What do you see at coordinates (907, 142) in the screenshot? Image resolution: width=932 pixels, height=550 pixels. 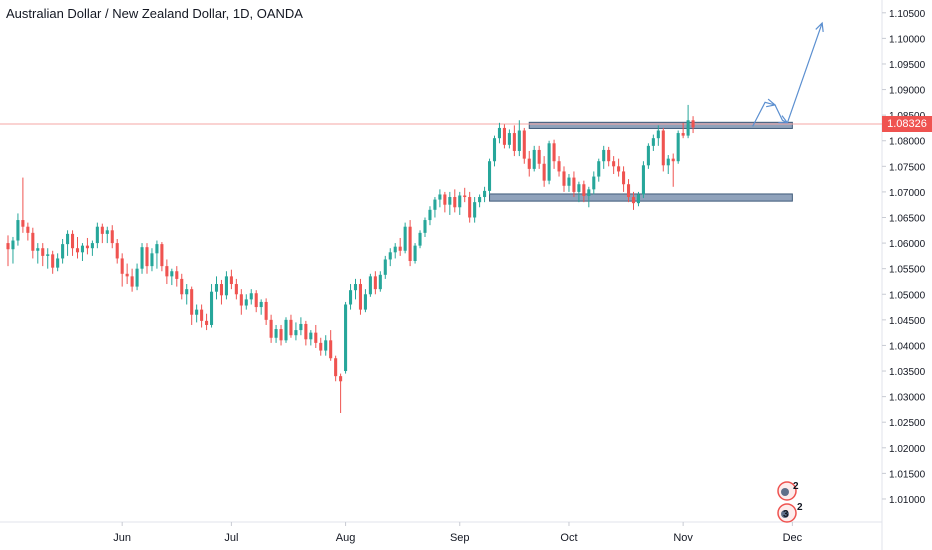 I see `price-tick-label: 1.08000` at bounding box center [907, 142].